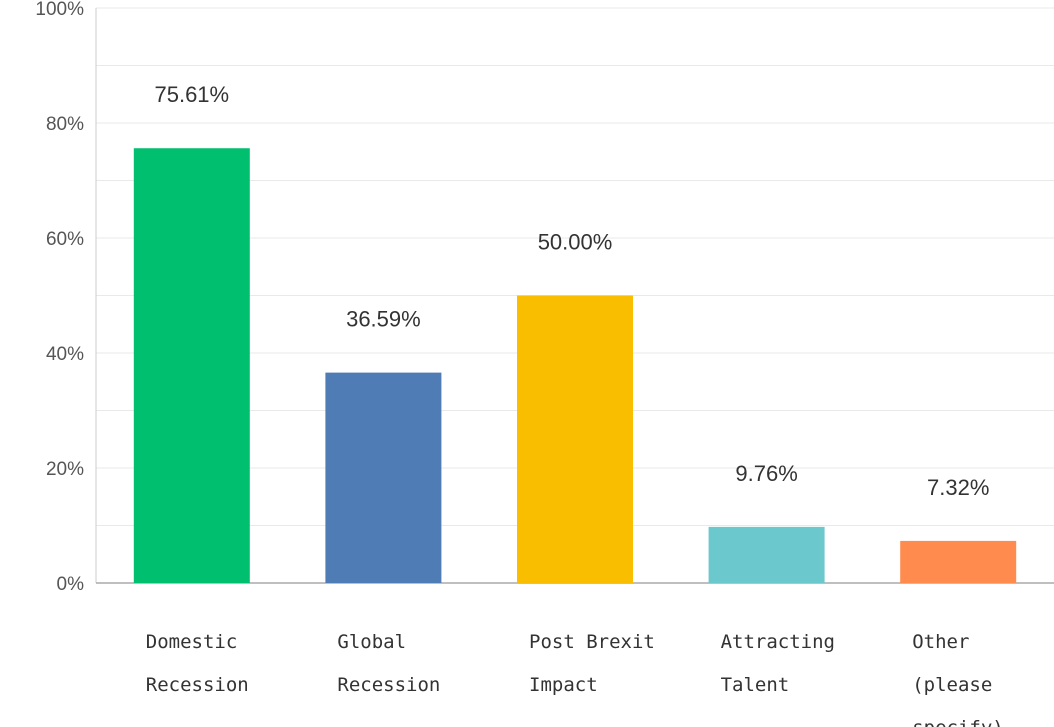  What do you see at coordinates (778, 642) in the screenshot?
I see `category-label: Attracting` at bounding box center [778, 642].